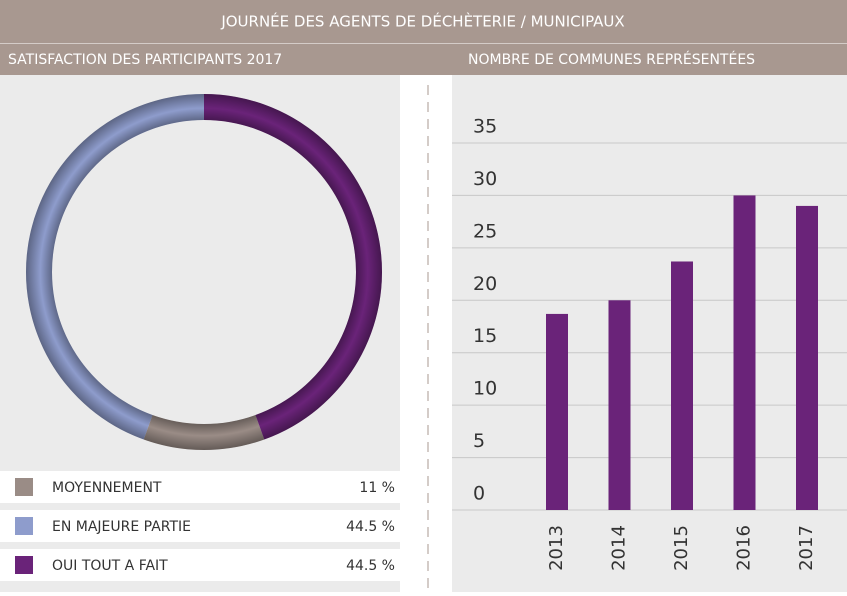 The width and height of the screenshot is (847, 596). What do you see at coordinates (485, 336) in the screenshot?
I see `y-tick-label: 15` at bounding box center [485, 336].